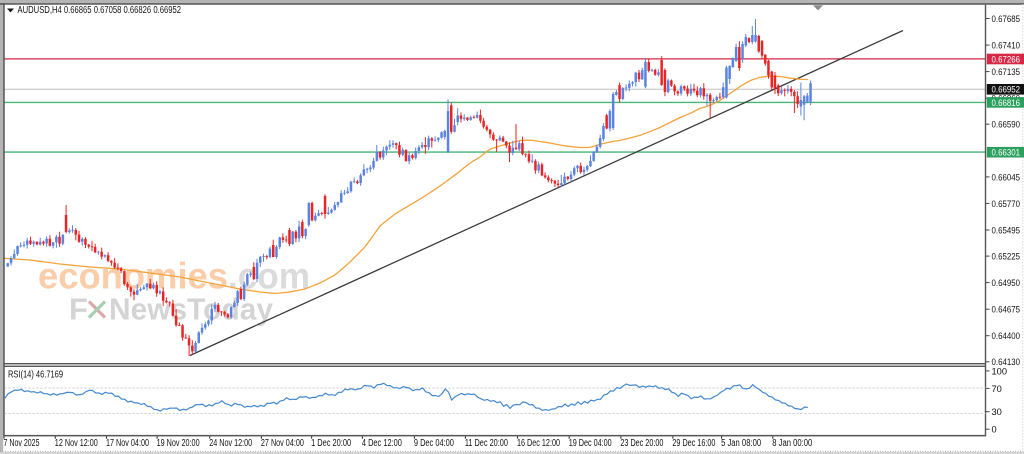  I want to click on svg-text: 0.67685, so click(1006, 19).